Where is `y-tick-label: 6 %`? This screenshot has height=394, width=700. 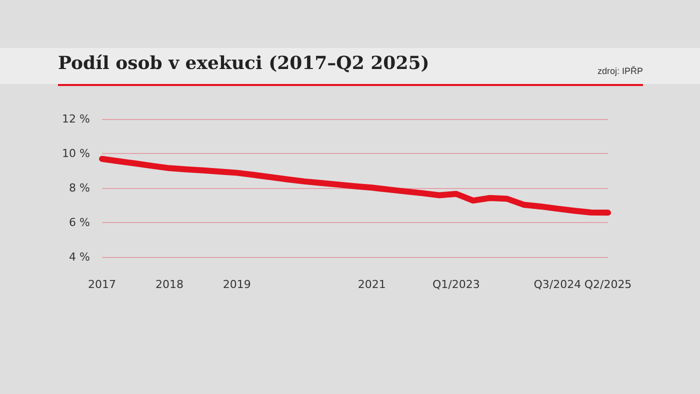 y-tick-label: 6 % is located at coordinates (79, 222).